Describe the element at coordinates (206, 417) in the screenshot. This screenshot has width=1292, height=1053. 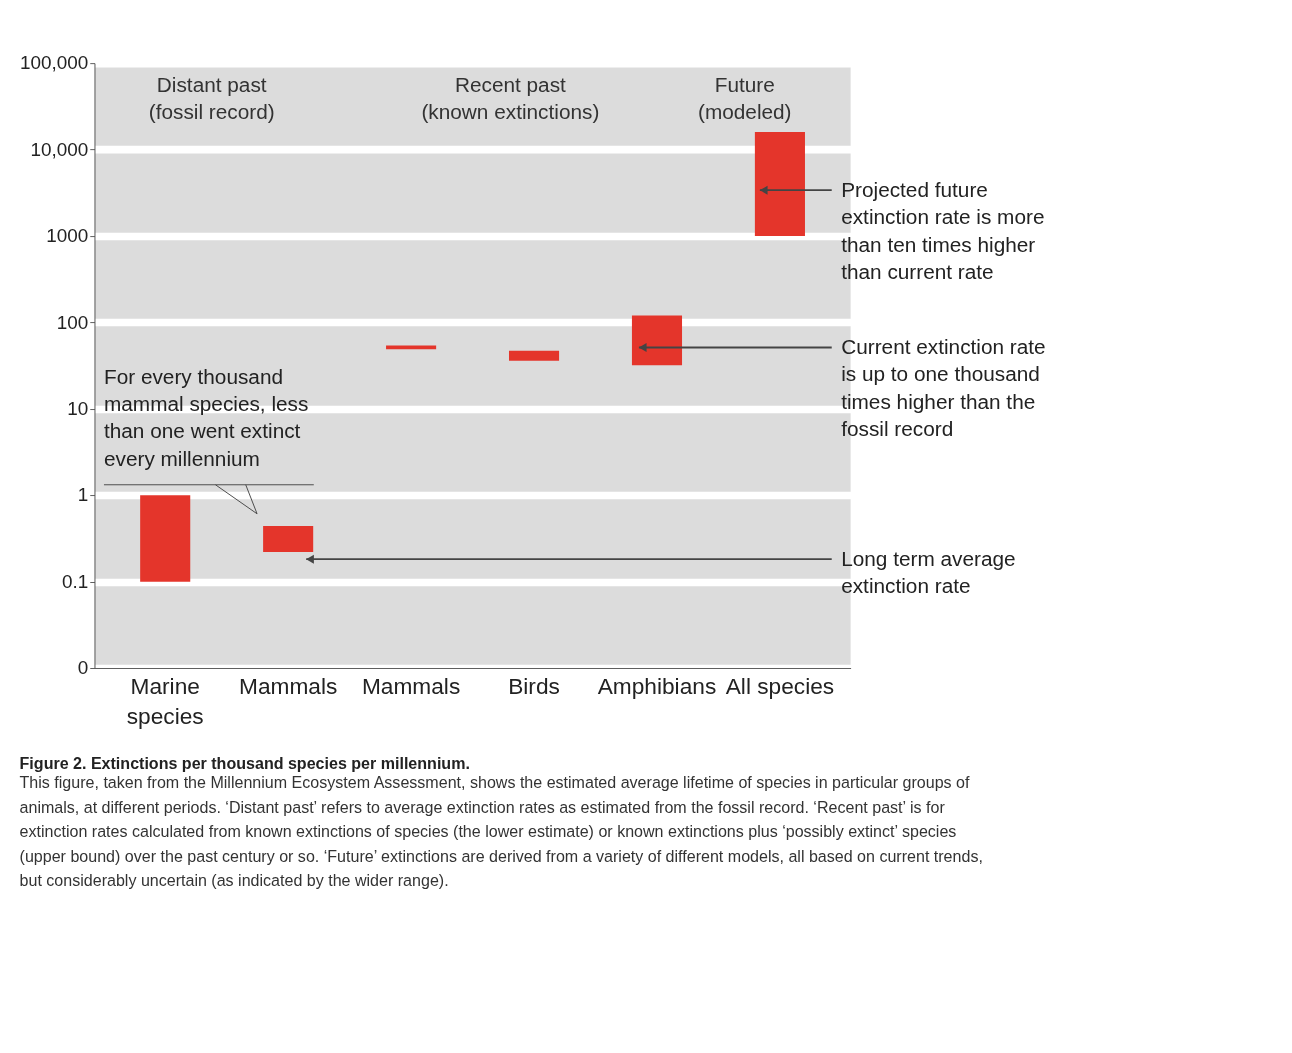
I see `annotation: For every thousand mammal species, less than one went extinct every millennium` at that location.